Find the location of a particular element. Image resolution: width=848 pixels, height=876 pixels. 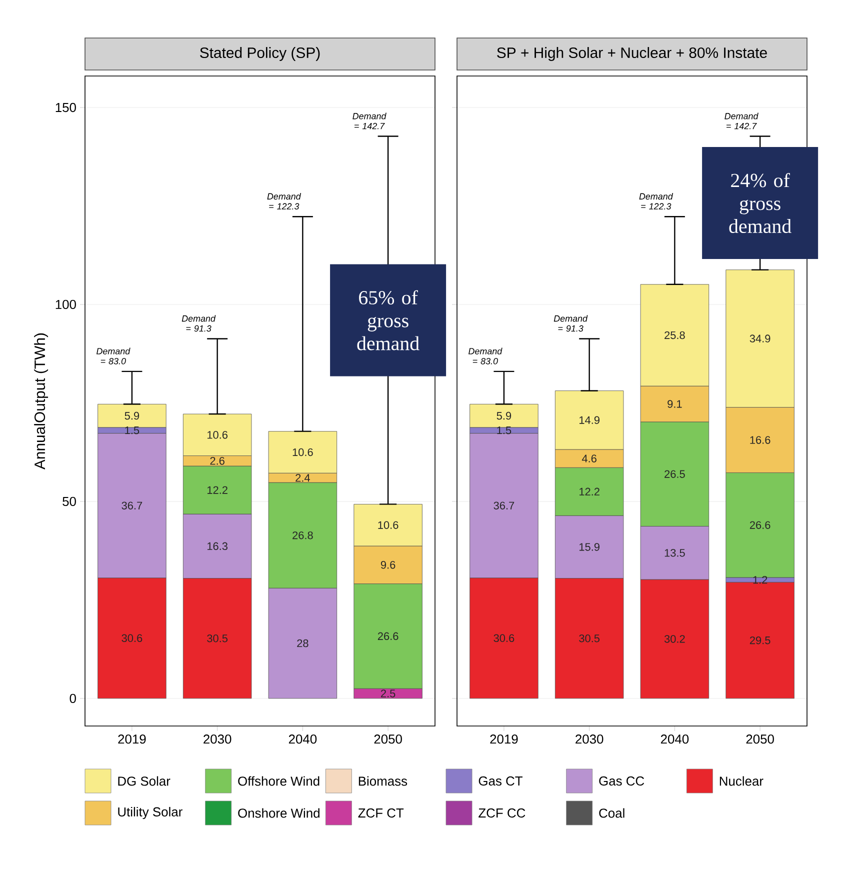

legend-label: ZCF CT is located at coordinates (381, 813).